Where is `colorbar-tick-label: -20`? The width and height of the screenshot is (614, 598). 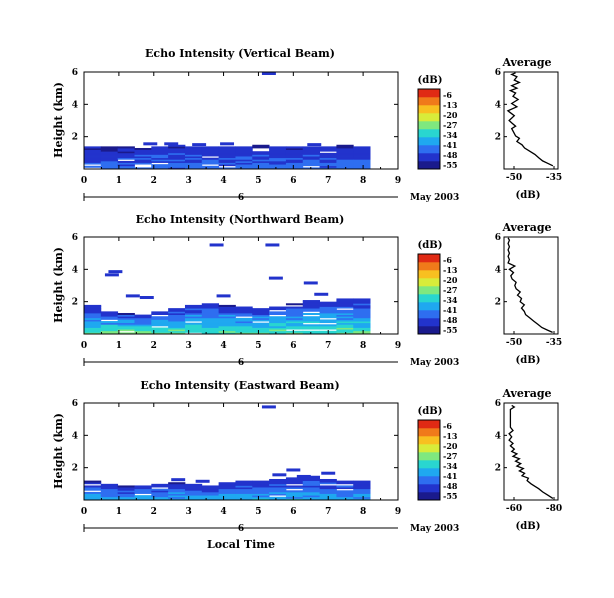
colorbar-tick-label: -20 is located at coordinates (450, 446).